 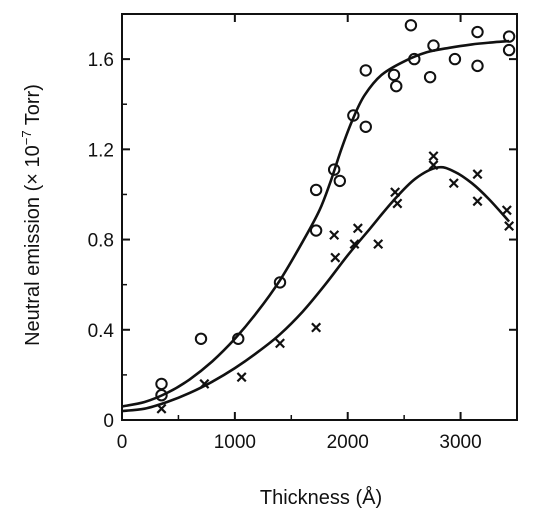 I want to click on y-tick-label: 0, so click(x=108, y=421).